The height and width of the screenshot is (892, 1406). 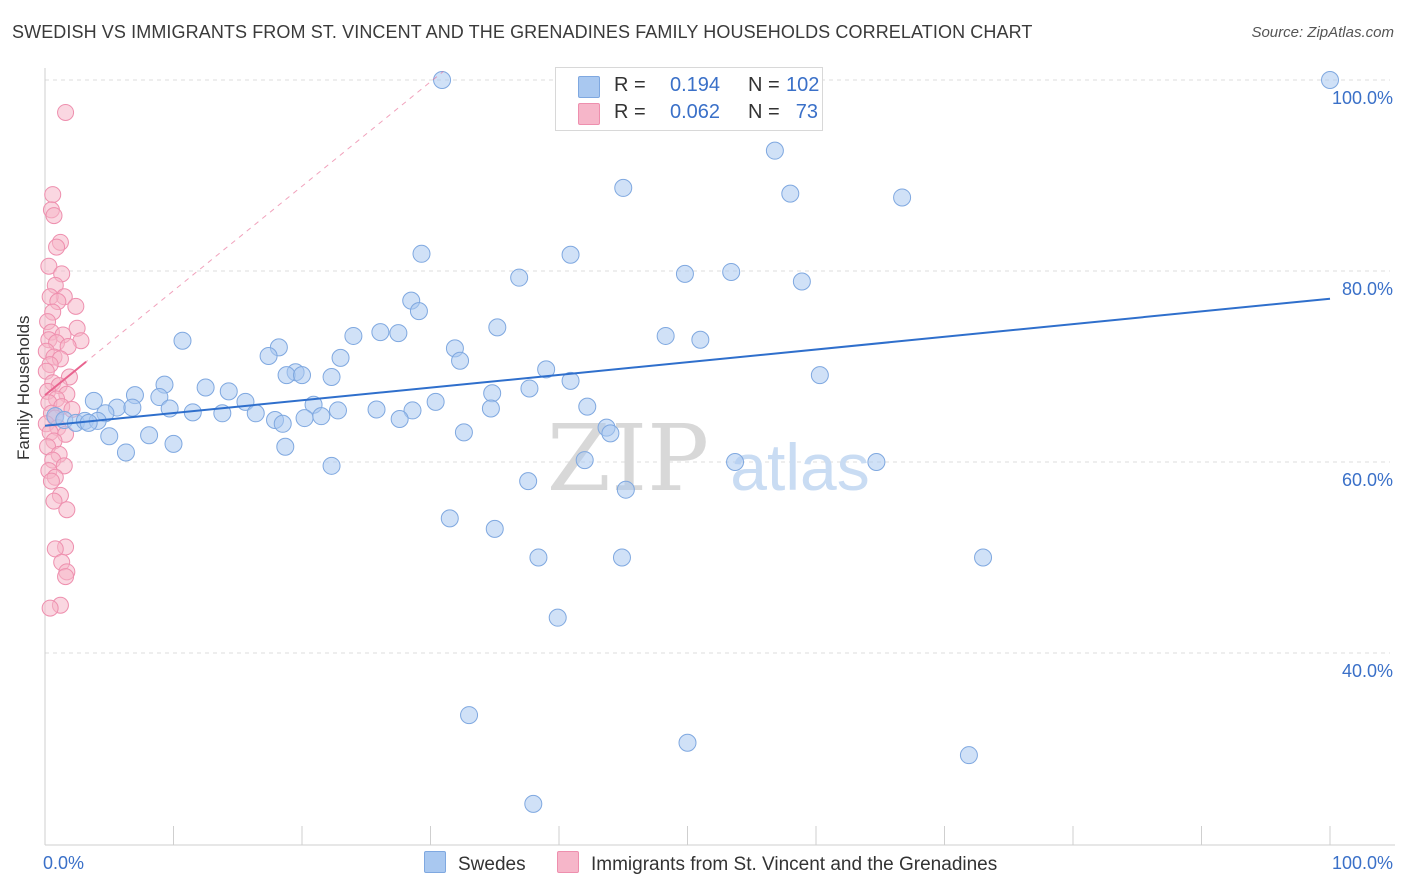 What do you see at coordinates (799, 467) in the screenshot?
I see `watermark-atlas: atlas` at bounding box center [799, 467].